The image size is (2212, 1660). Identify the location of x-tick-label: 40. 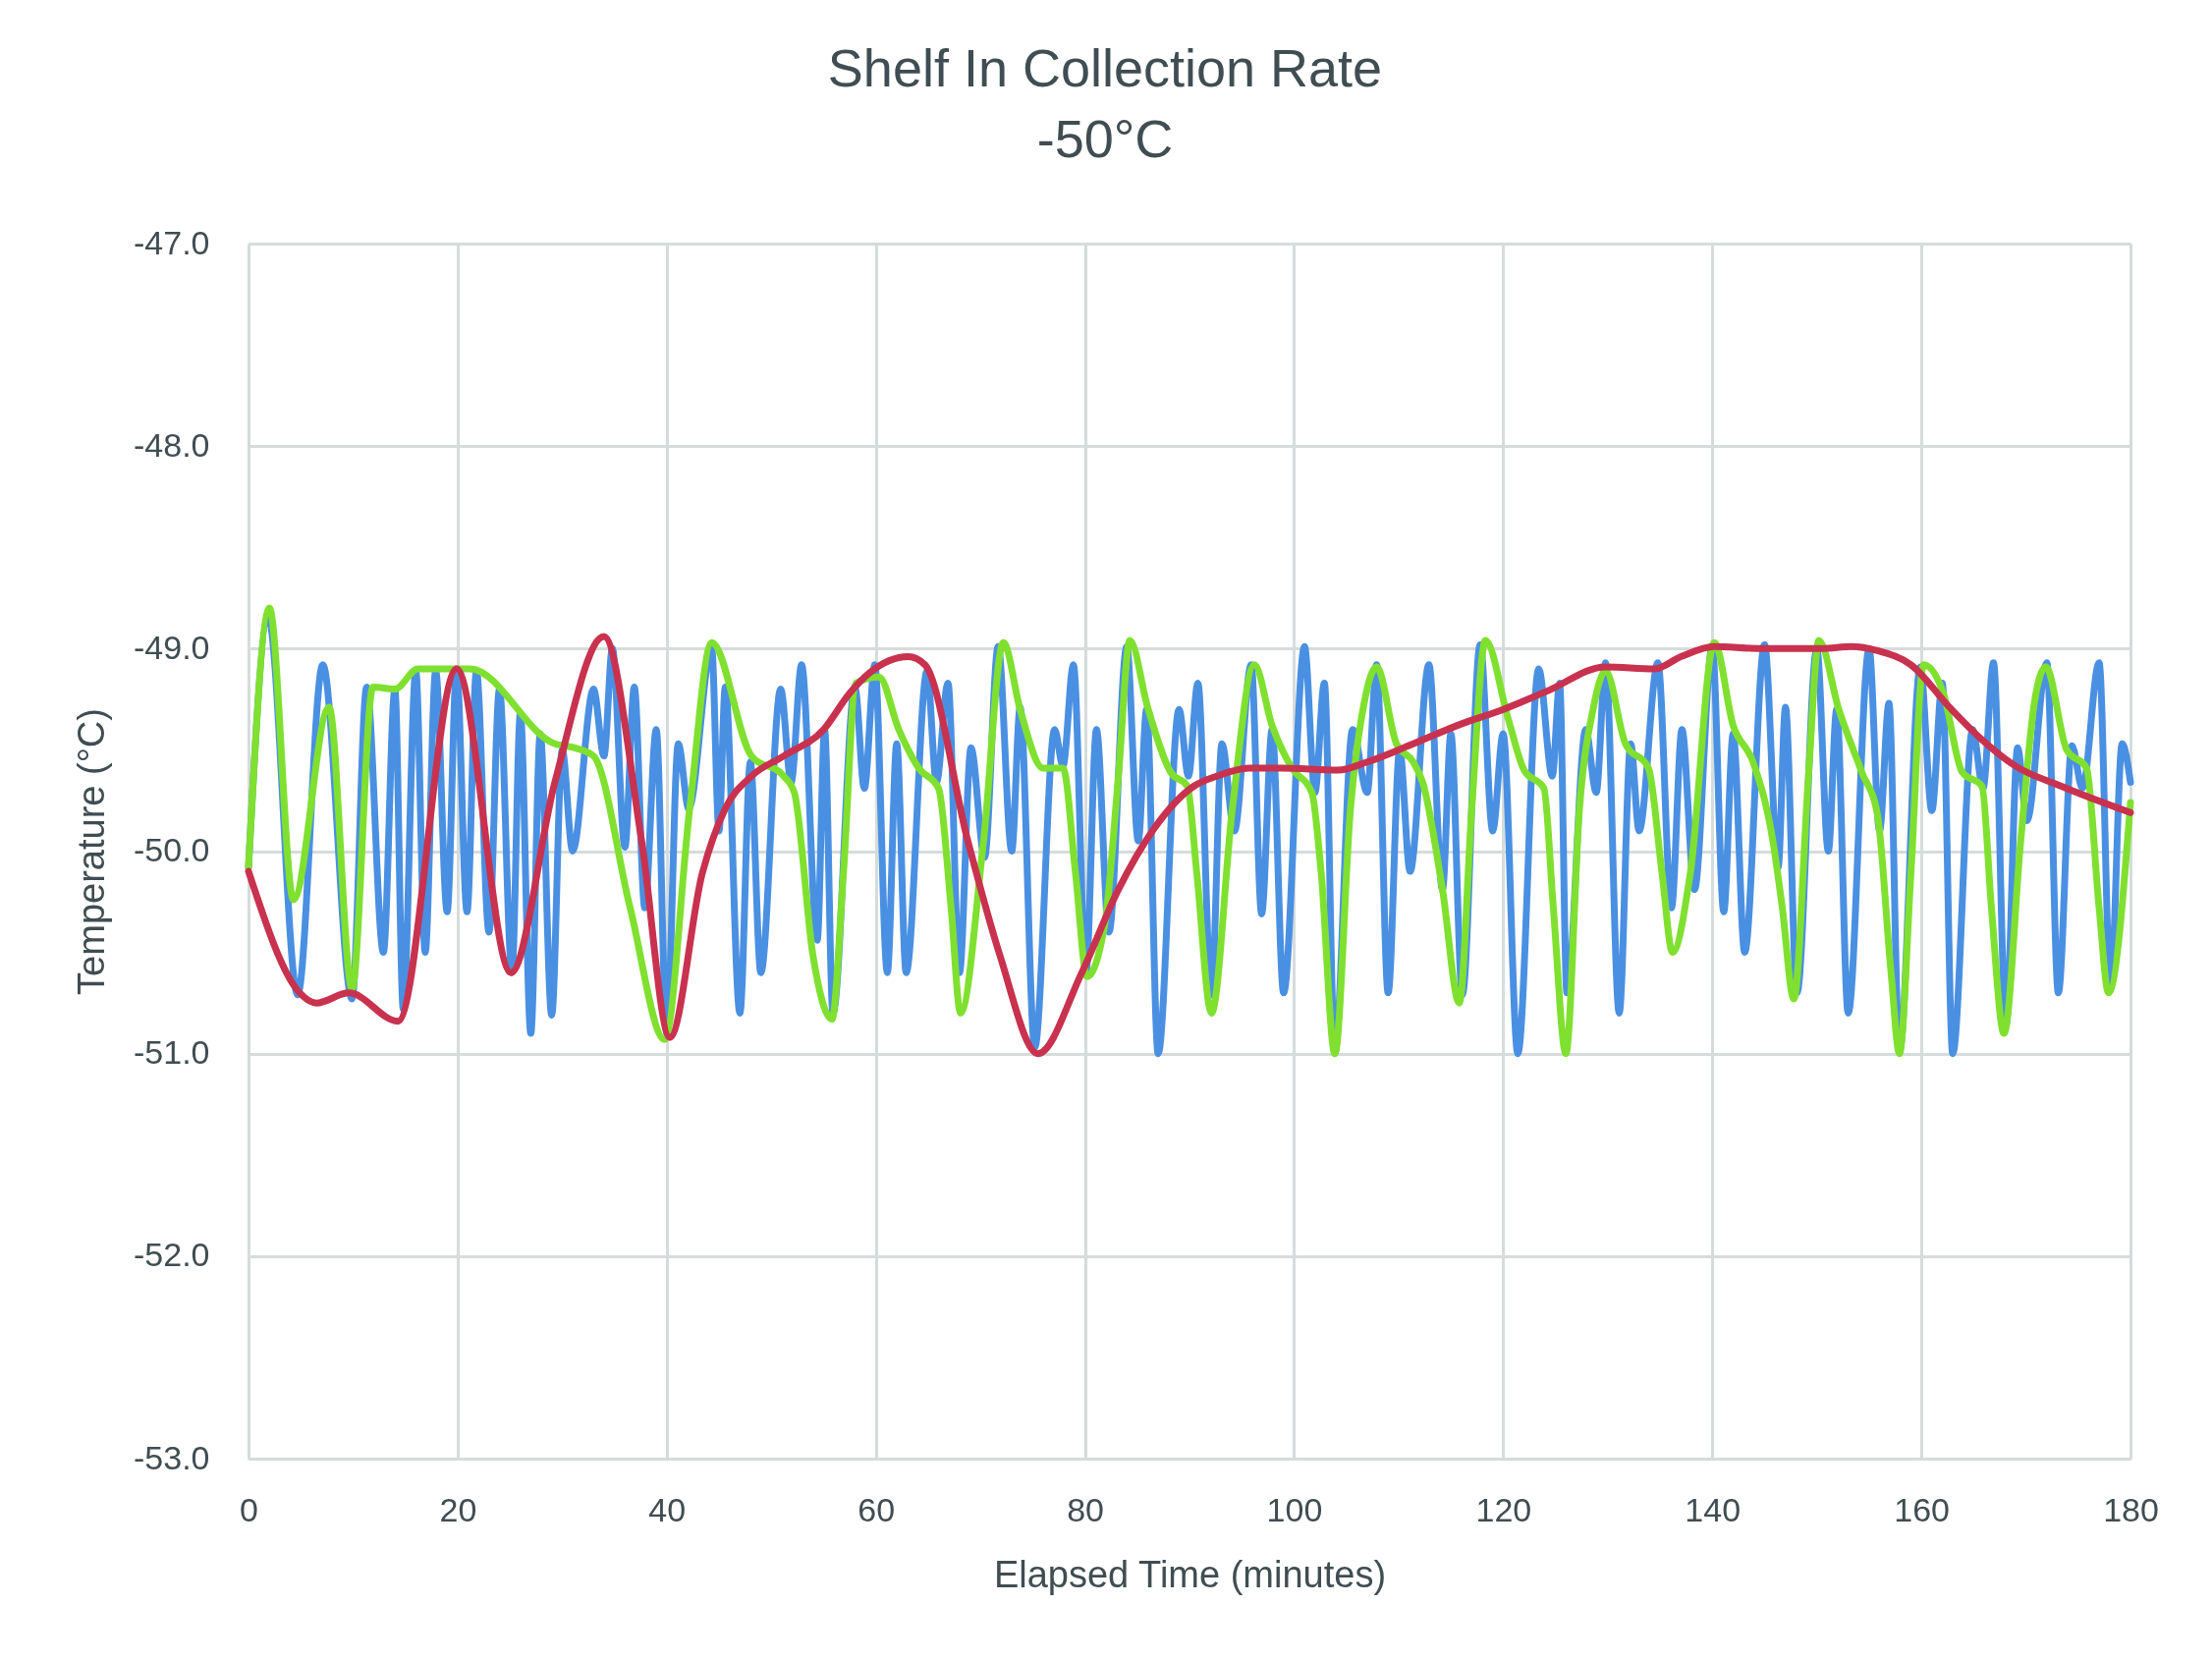
(667, 1509).